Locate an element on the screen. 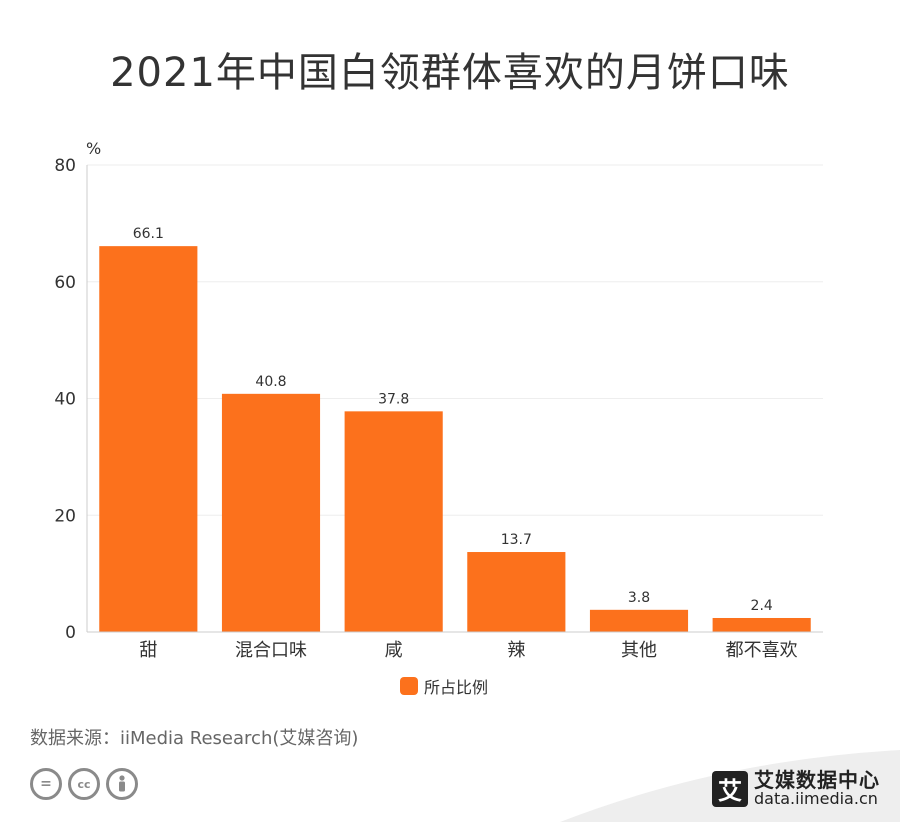 The image size is (900, 822). brand-logo-icon: 艾 is located at coordinates (730, 788).